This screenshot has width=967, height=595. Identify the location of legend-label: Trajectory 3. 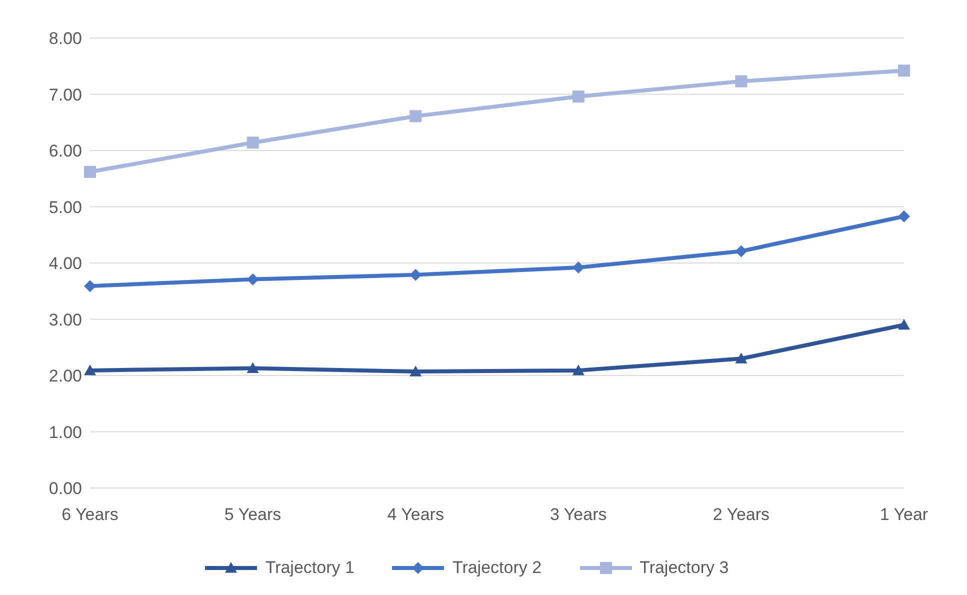
(683, 568).